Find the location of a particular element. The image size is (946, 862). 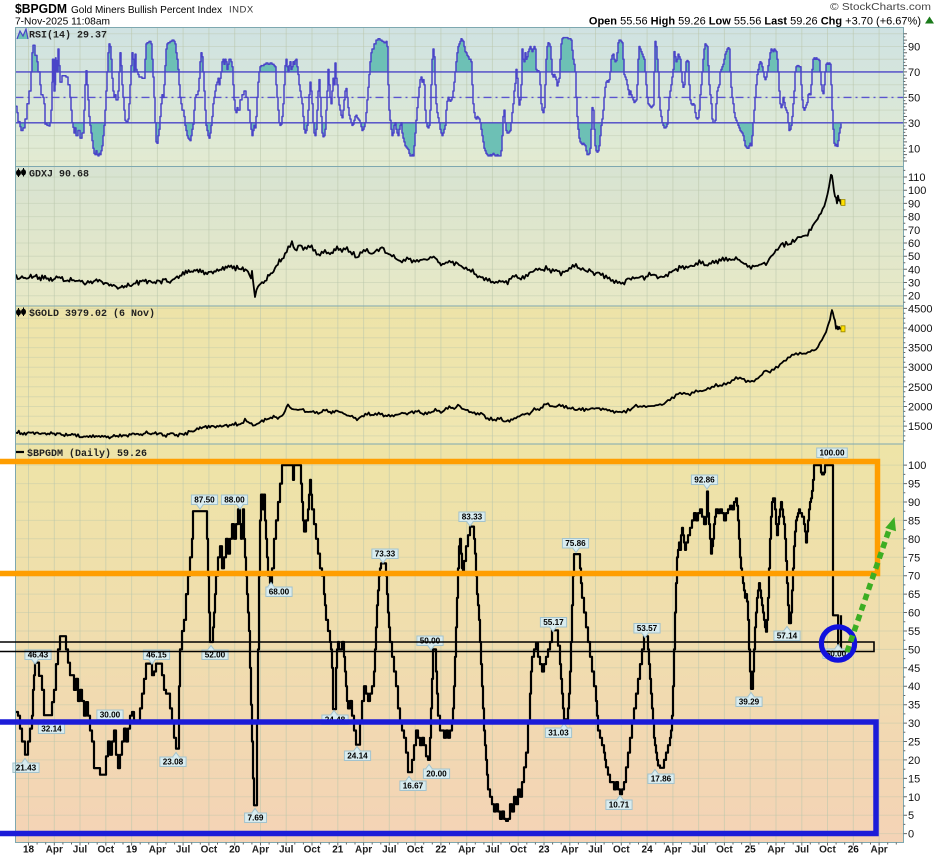

svg-text: 2000 is located at coordinates (920, 408).